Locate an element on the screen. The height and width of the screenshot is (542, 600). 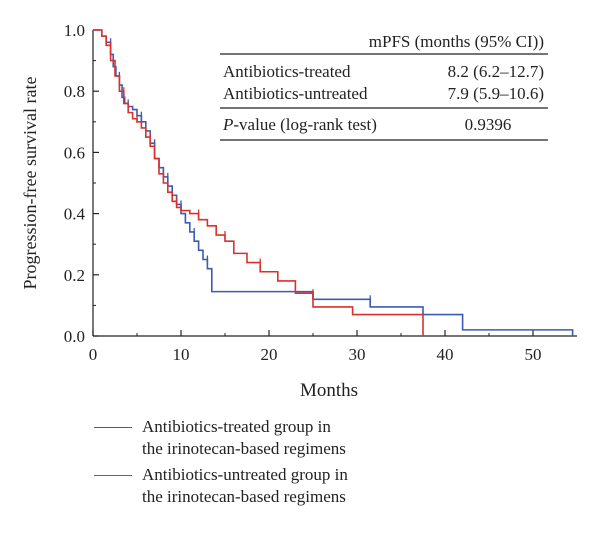
pvalue-label: P-value (log-rank test) is located at coordinates (299, 124).